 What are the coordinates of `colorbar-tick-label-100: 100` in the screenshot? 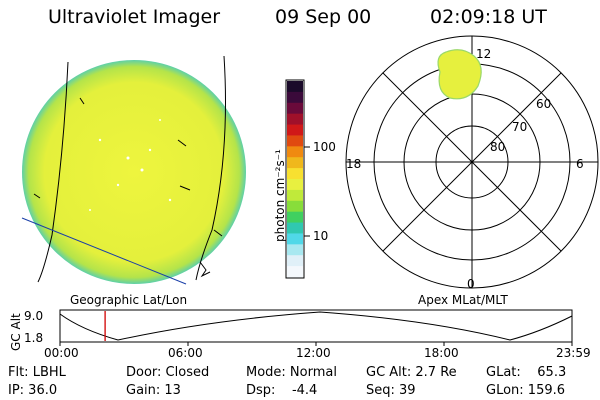 It's located at (324, 147).